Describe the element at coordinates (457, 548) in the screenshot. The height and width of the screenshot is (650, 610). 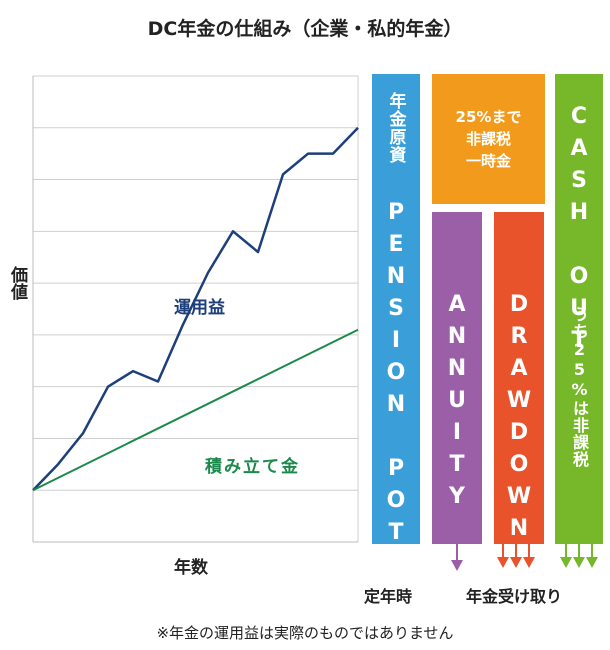
I see `annuity-arrow` at that location.